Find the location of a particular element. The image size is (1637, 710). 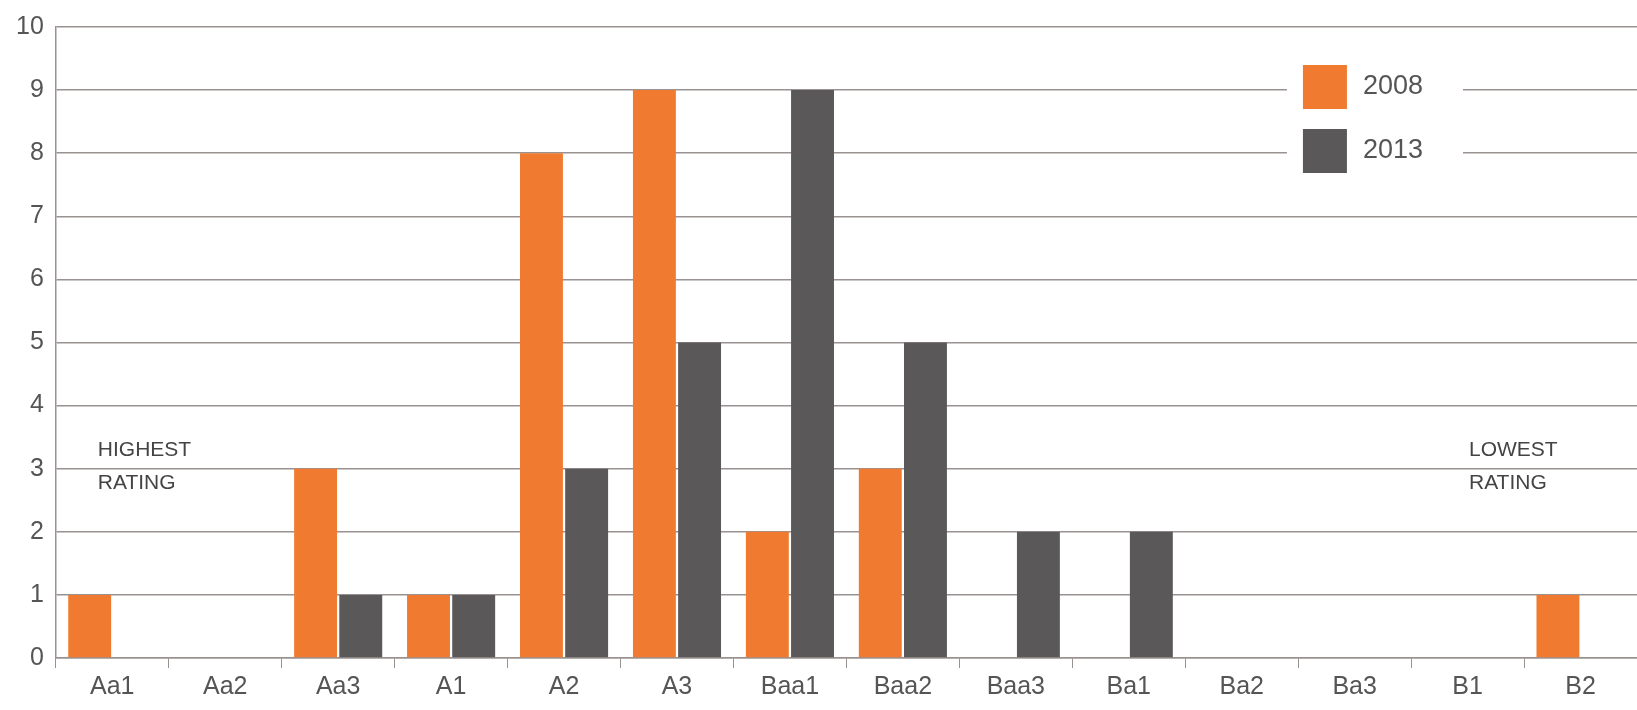

y-tick-label: 4 is located at coordinates (36, 403).